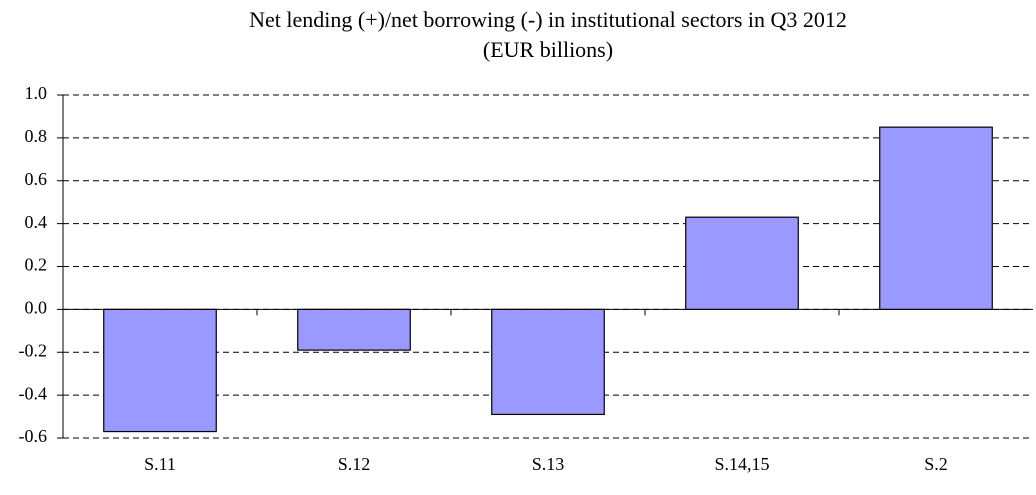 The width and height of the screenshot is (1036, 495). What do you see at coordinates (36, 93) in the screenshot?
I see `y-tick-label: 1.0` at bounding box center [36, 93].